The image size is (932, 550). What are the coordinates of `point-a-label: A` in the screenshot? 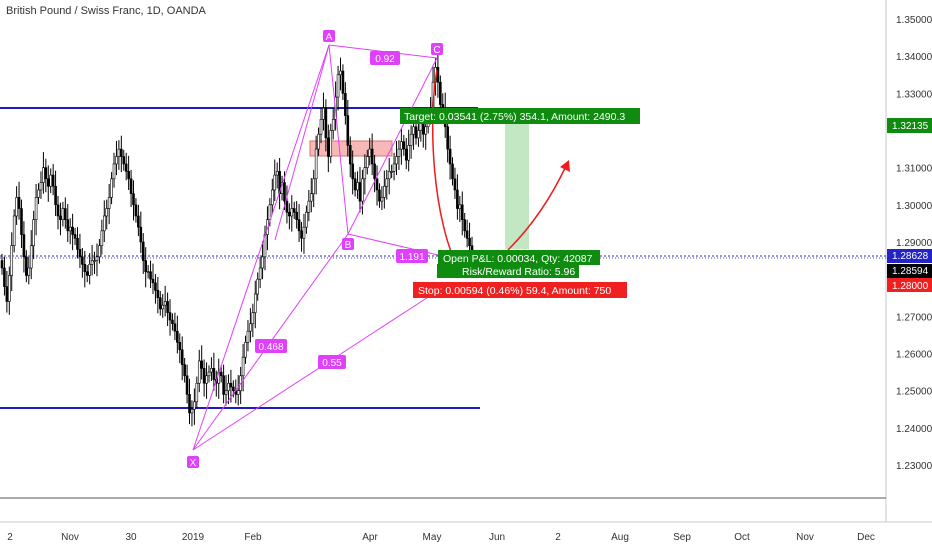 It's located at (329, 37).